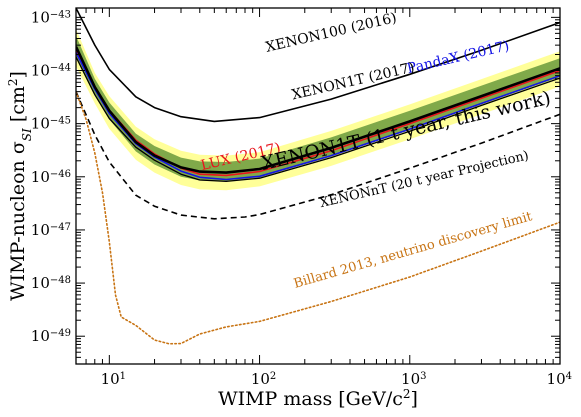  Describe the element at coordinates (51, 124) in the screenshot. I see `y-tick-label: 10−45` at that location.